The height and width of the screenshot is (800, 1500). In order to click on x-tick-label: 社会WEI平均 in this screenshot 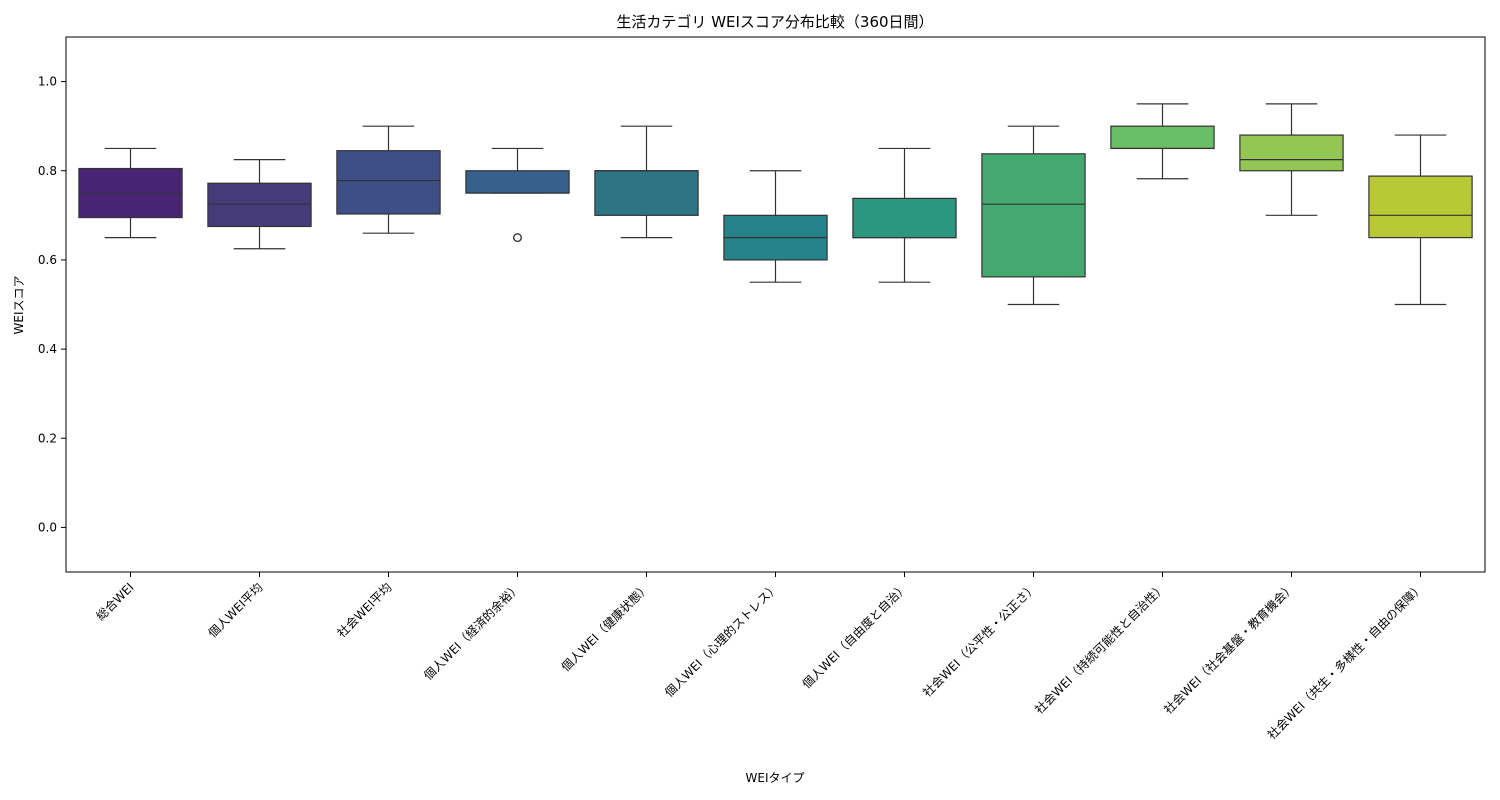, I will do `click(364, 610)`.